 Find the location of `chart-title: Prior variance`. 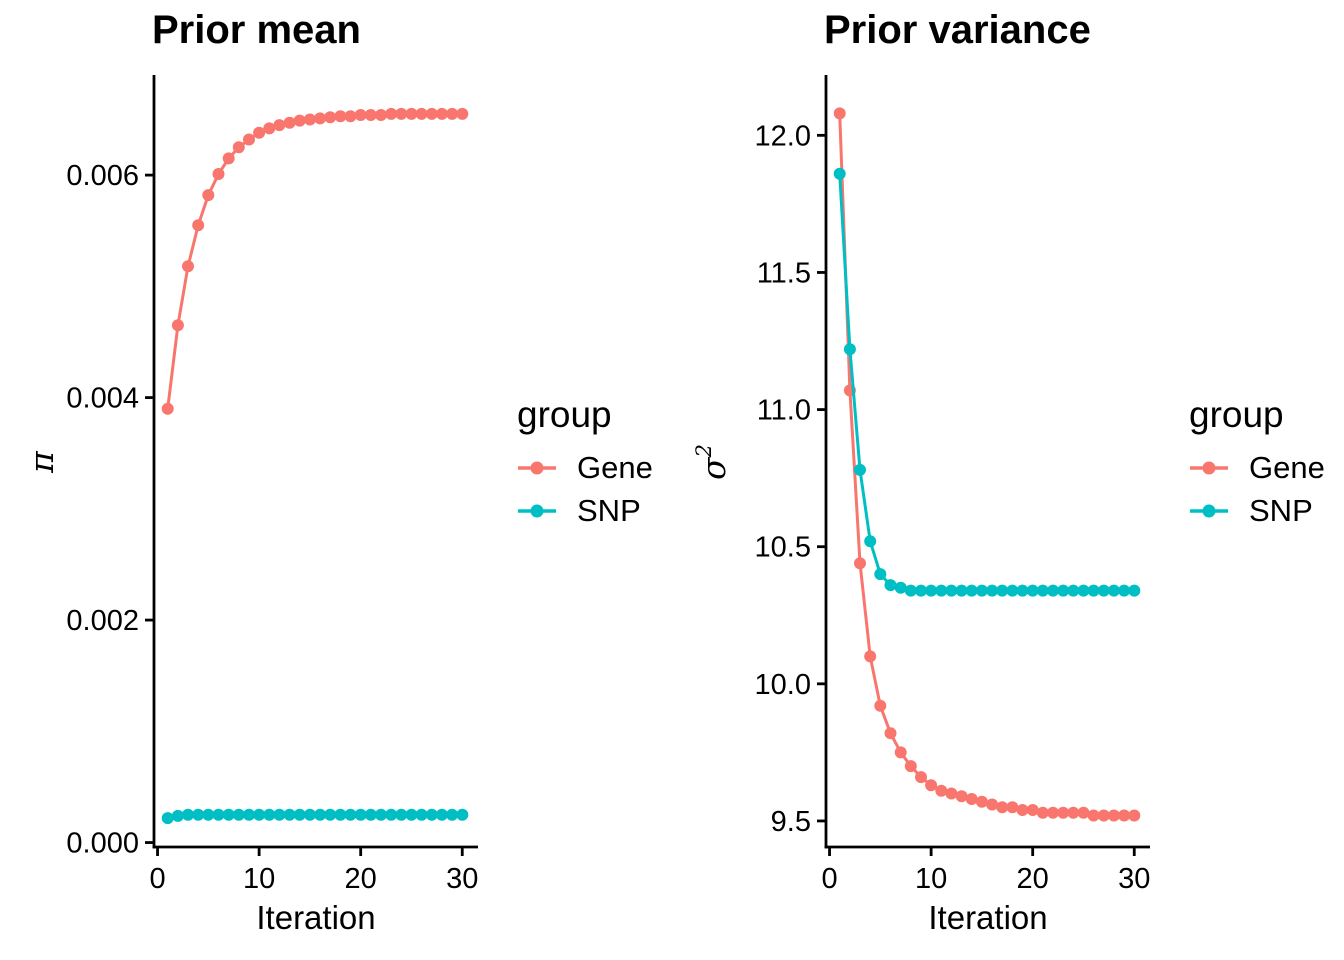

chart-title: Prior variance is located at coordinates (957, 30).